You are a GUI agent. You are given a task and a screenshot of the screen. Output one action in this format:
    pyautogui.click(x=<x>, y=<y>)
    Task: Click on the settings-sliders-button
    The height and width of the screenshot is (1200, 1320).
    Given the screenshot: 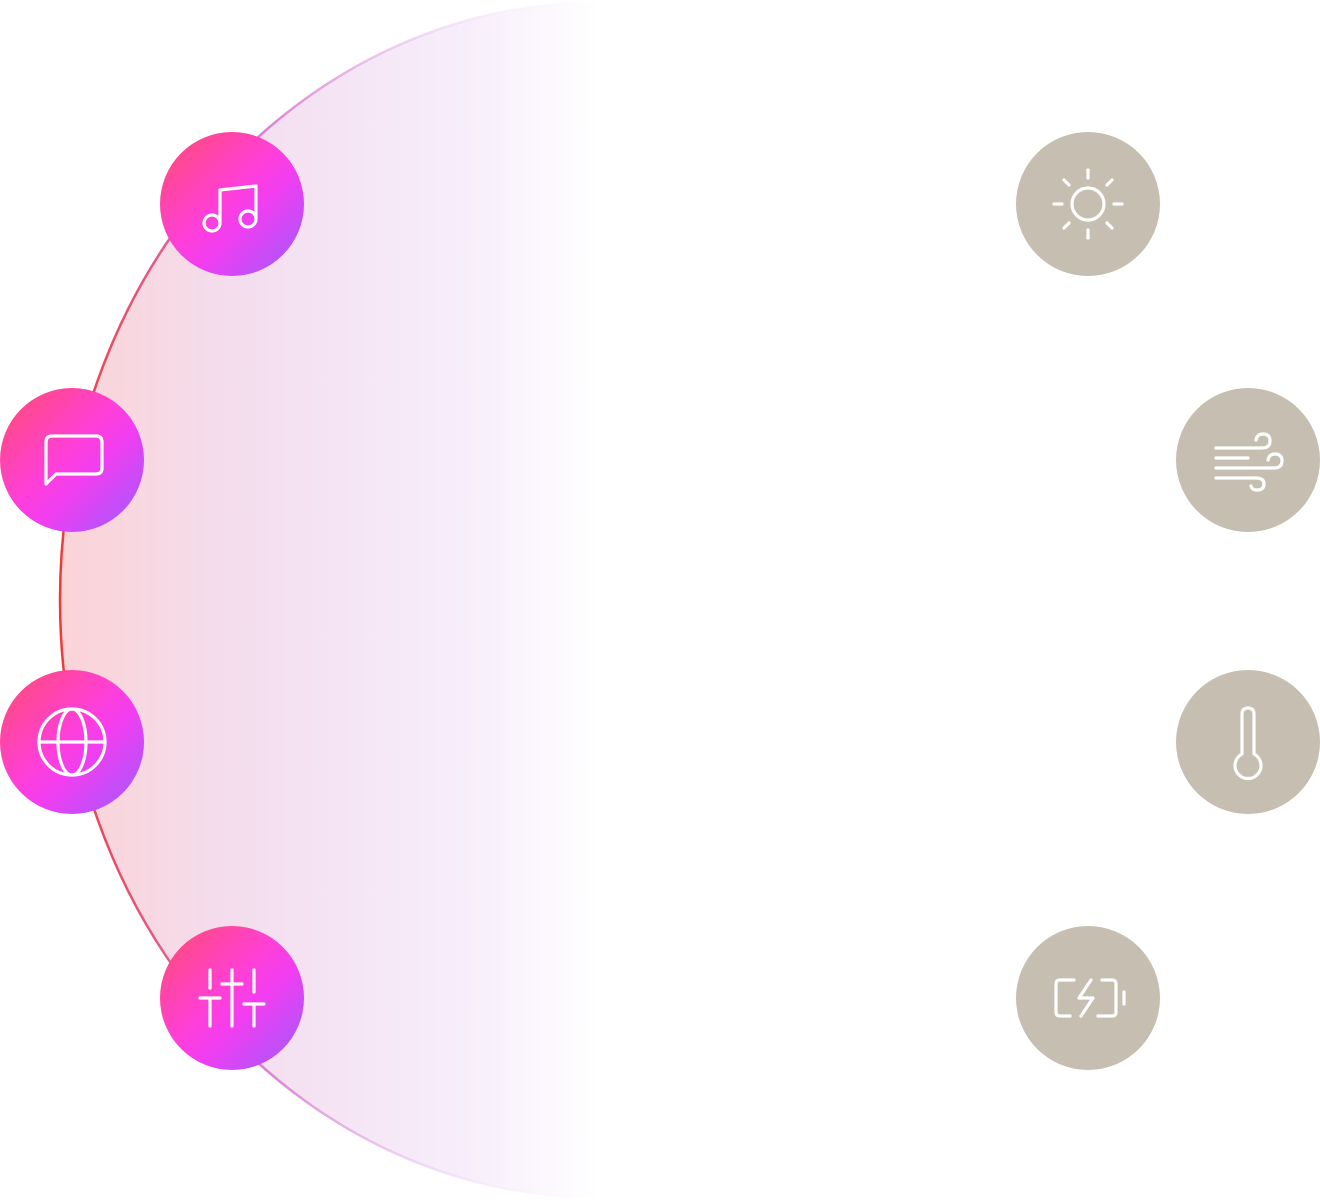 What is the action you would take?
    pyautogui.click(x=232, y=998)
    